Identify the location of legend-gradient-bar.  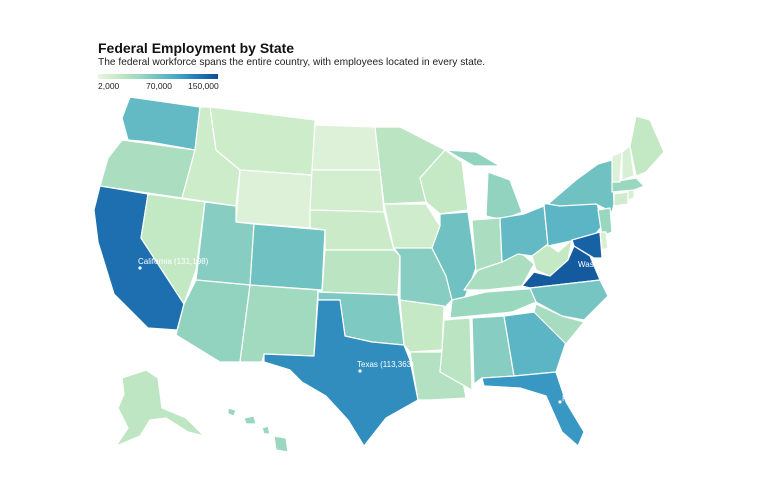
(158, 76).